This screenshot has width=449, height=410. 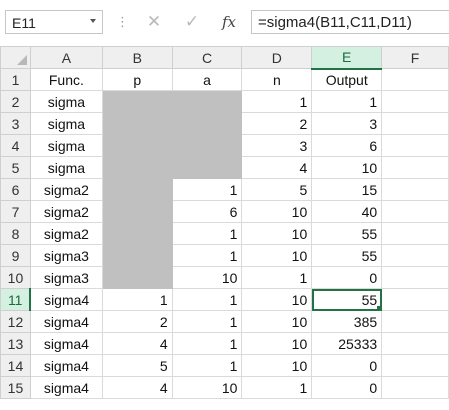 I want to click on row-header-10: 10, so click(x=15, y=277).